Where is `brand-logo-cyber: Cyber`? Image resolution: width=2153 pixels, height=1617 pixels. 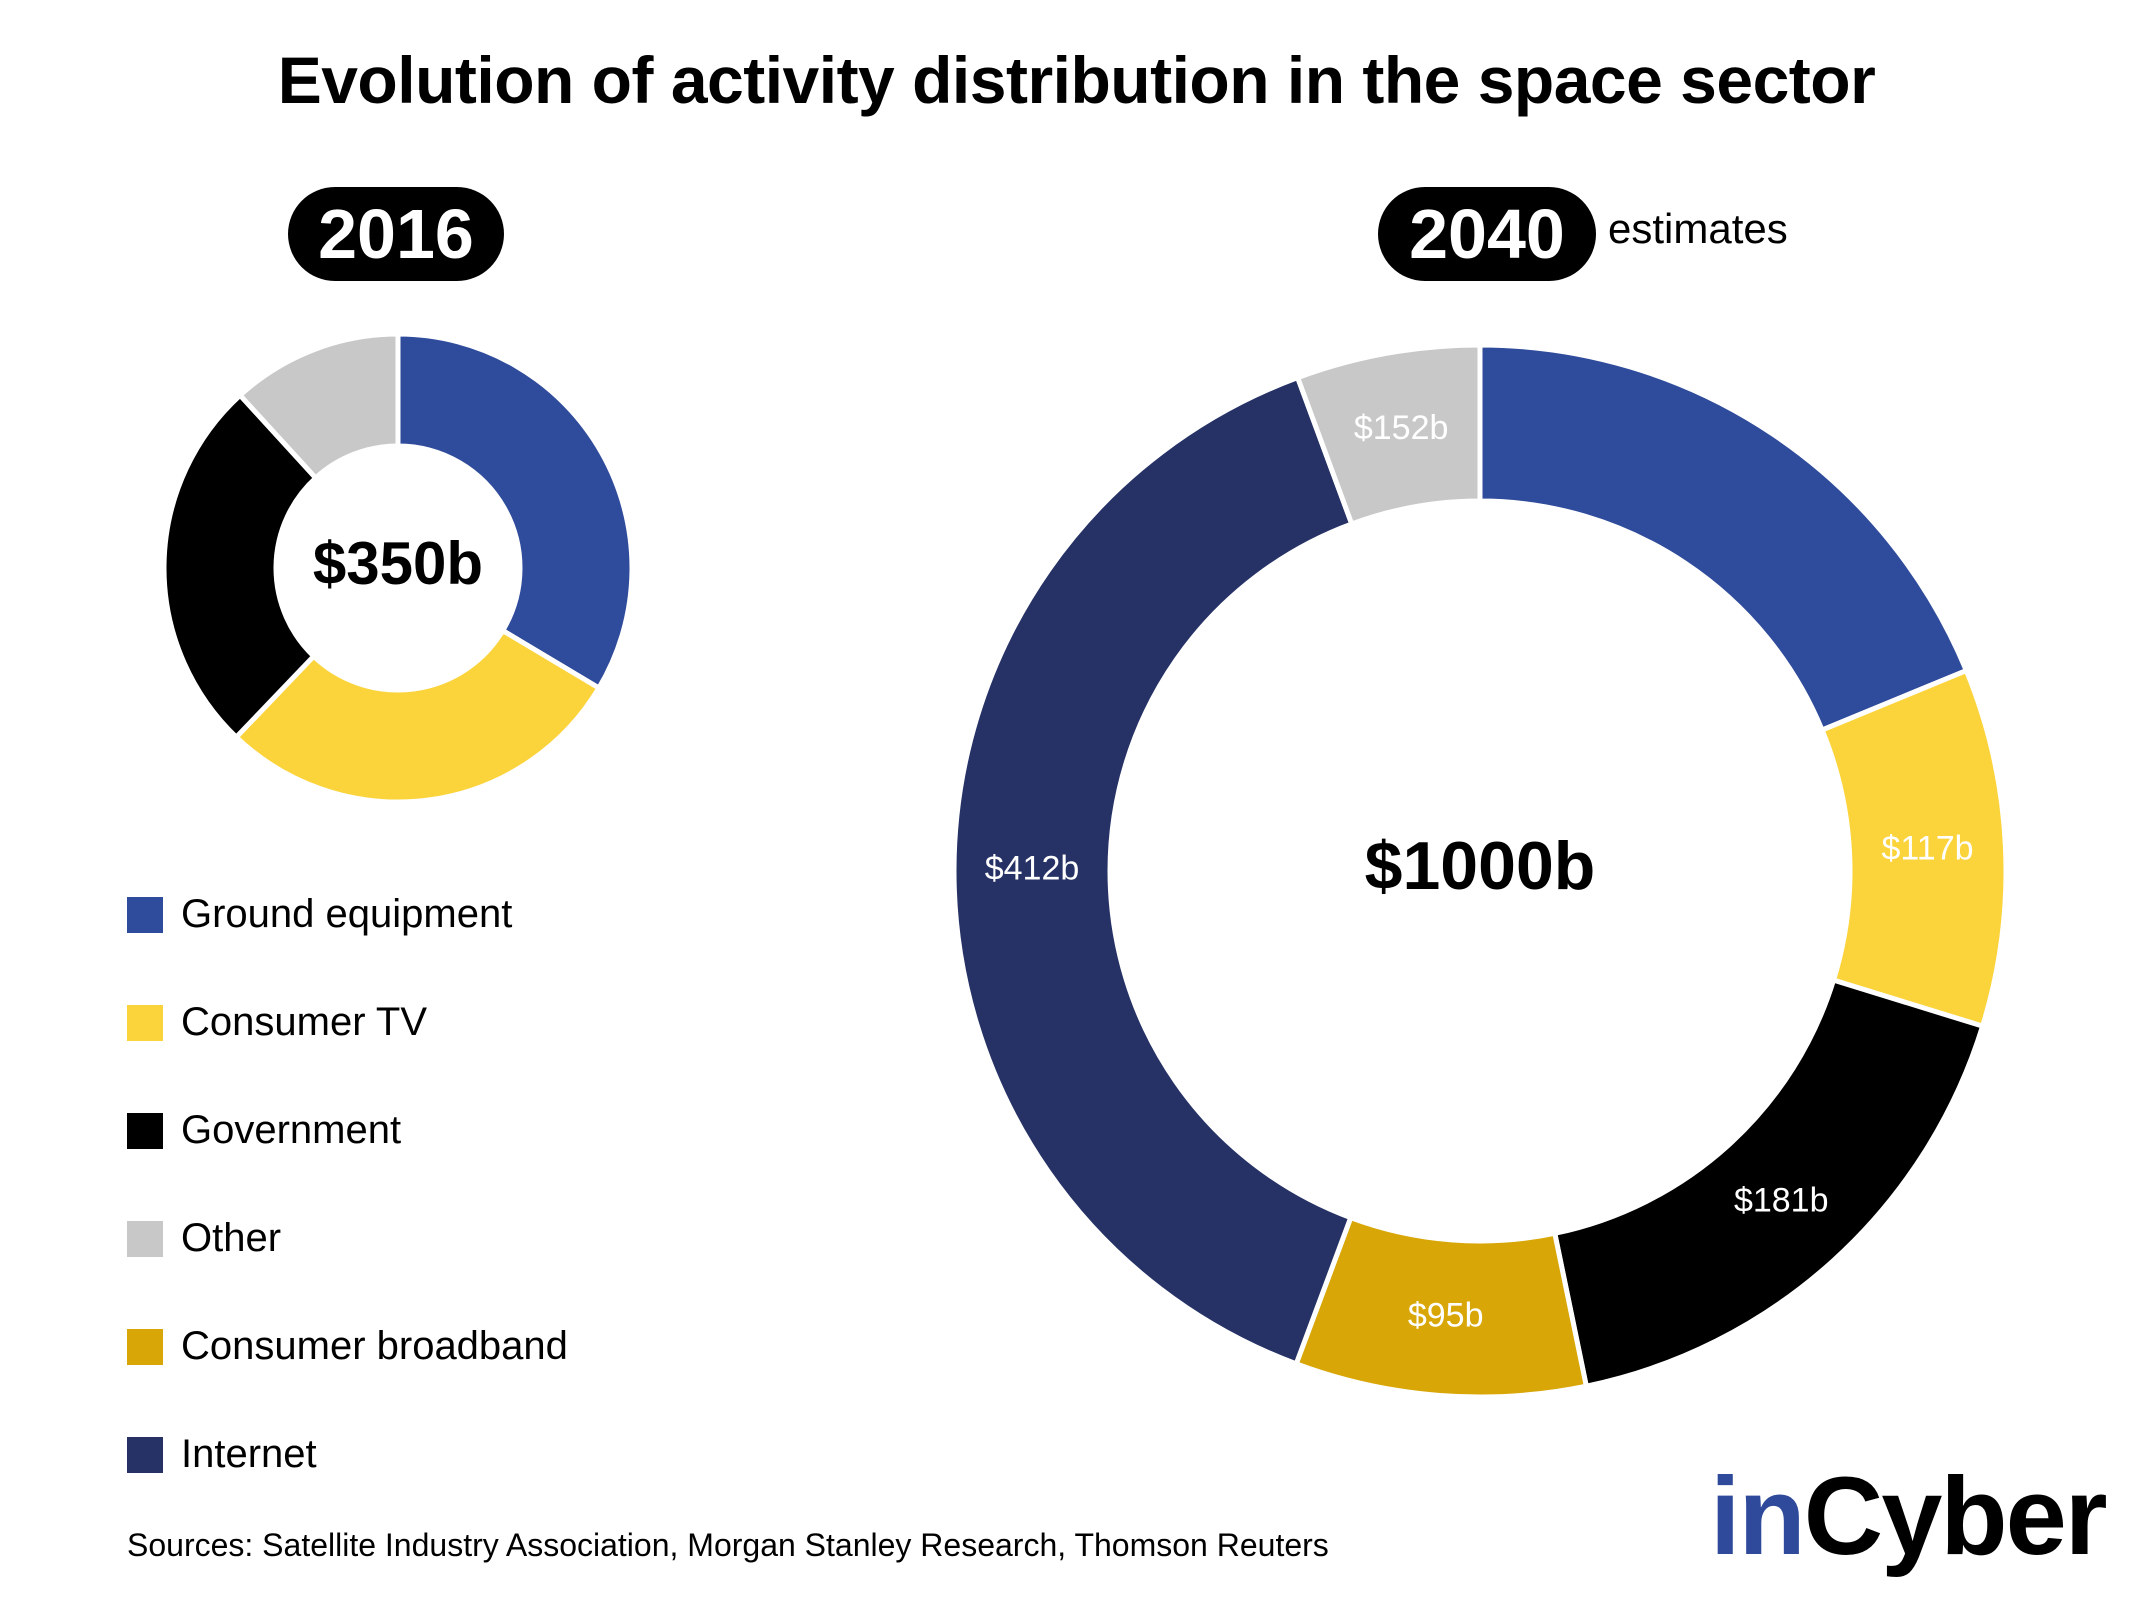
brand-logo-cyber: Cyber is located at coordinates (1955, 1516).